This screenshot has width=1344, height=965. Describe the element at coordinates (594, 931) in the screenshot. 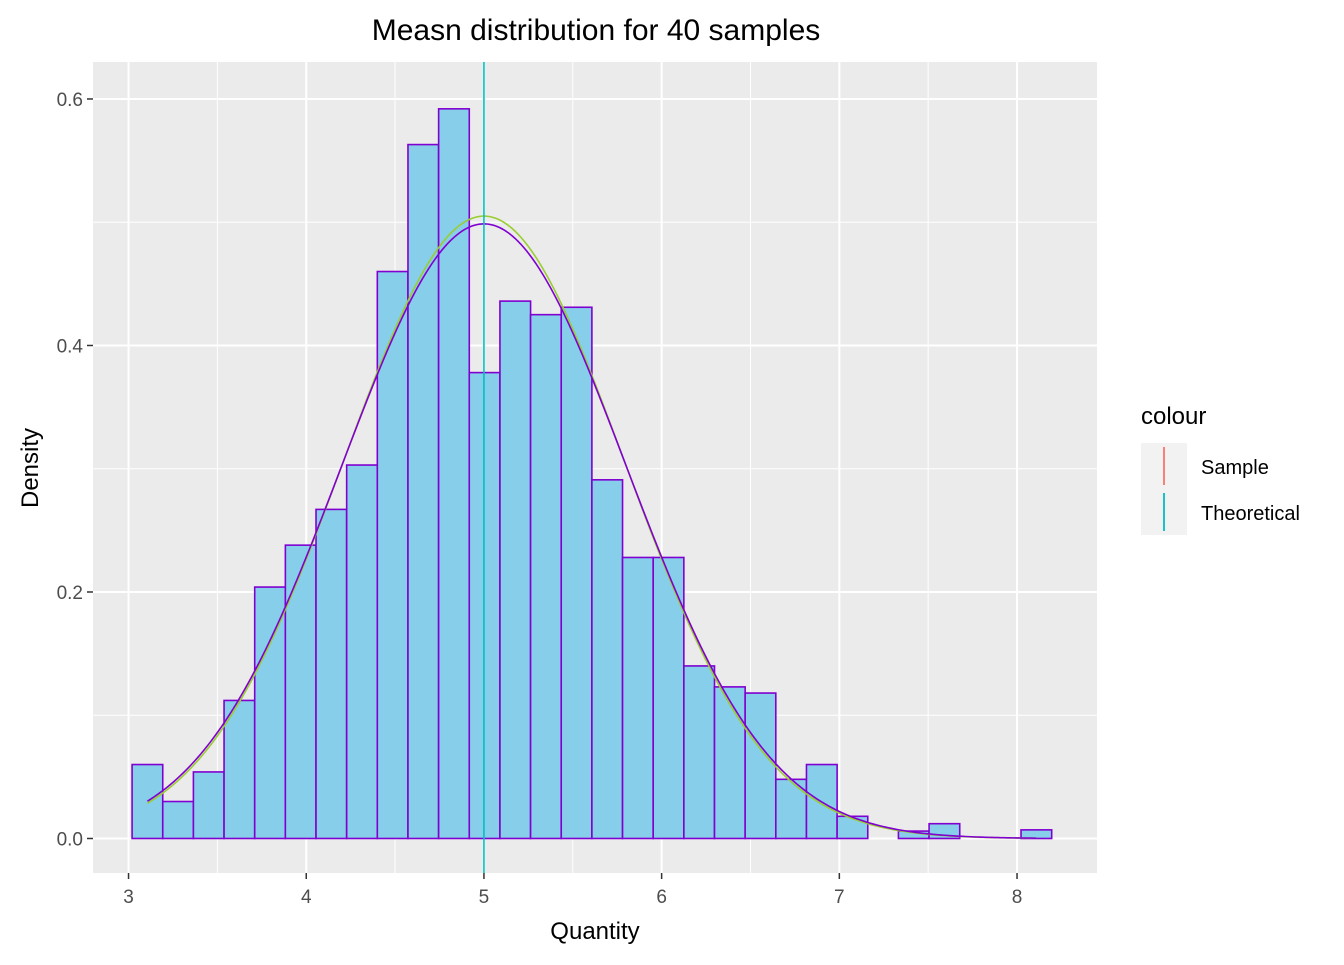

I see `x-axis-title: Quantity` at that location.